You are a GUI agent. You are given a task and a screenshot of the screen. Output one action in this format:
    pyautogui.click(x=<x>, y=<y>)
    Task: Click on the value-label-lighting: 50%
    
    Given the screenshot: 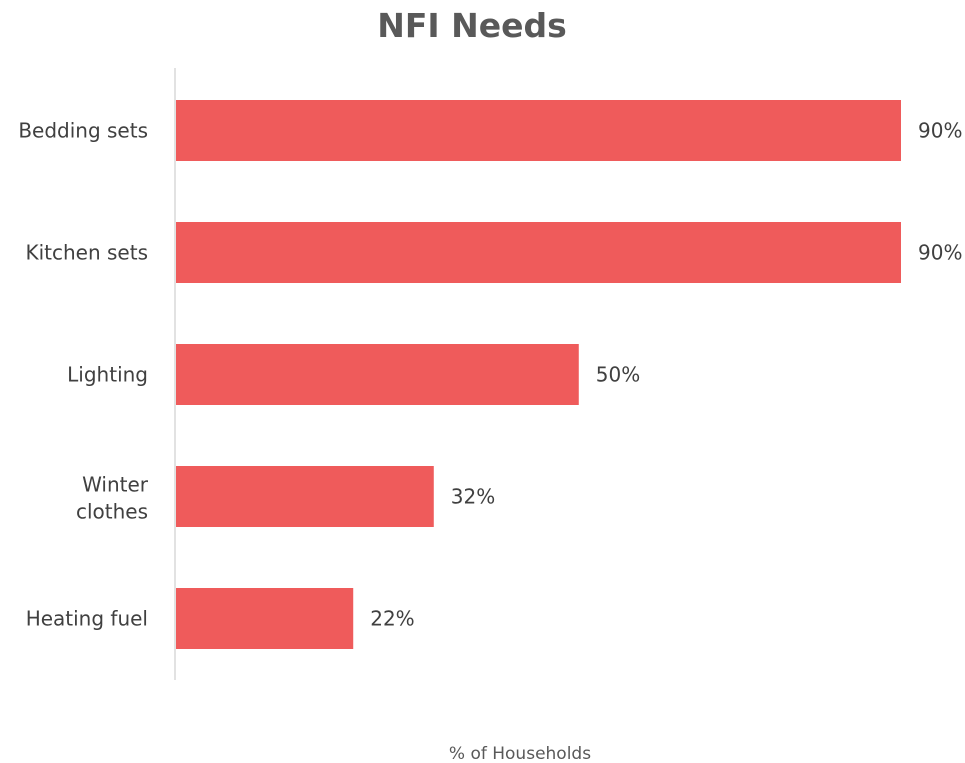 What is the action you would take?
    pyautogui.click(x=618, y=375)
    